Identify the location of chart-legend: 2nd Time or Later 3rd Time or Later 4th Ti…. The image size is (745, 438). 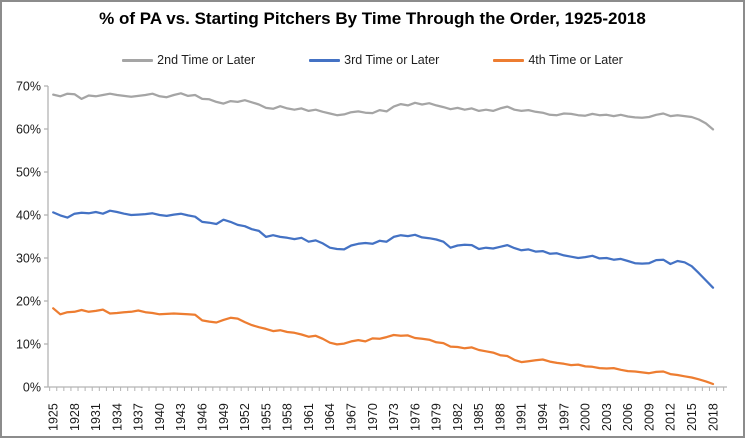
(372, 60).